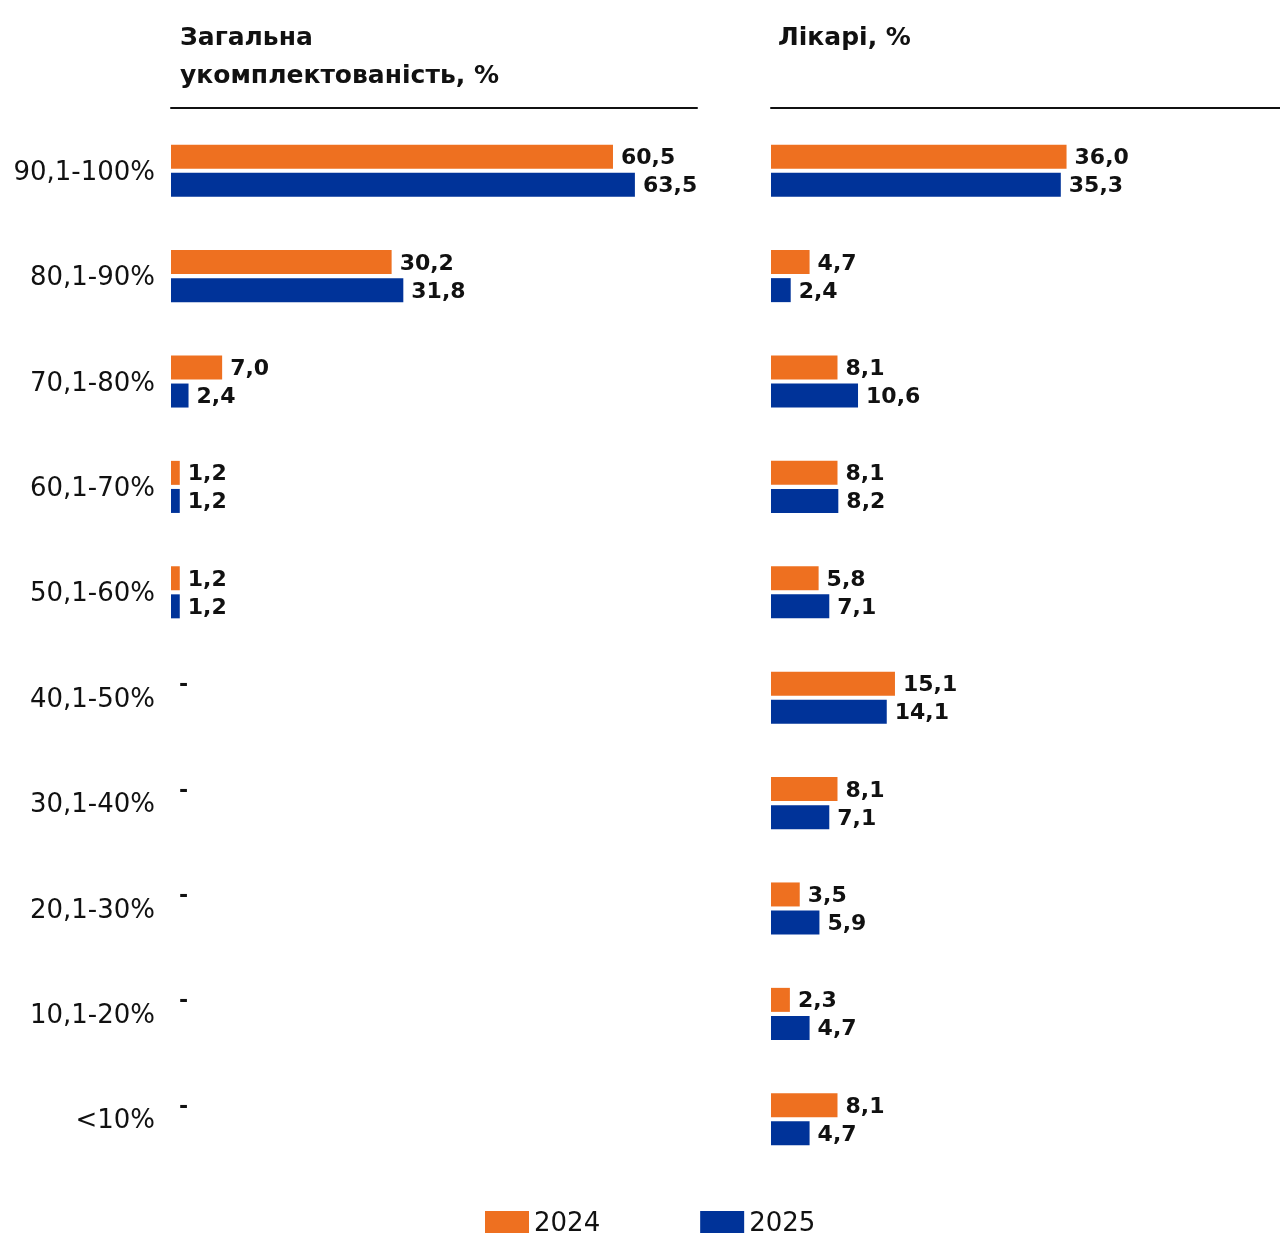 This screenshot has width=1280, height=1240. What do you see at coordinates (827, 894) in the screenshot?
I see `data-label: 3,5` at bounding box center [827, 894].